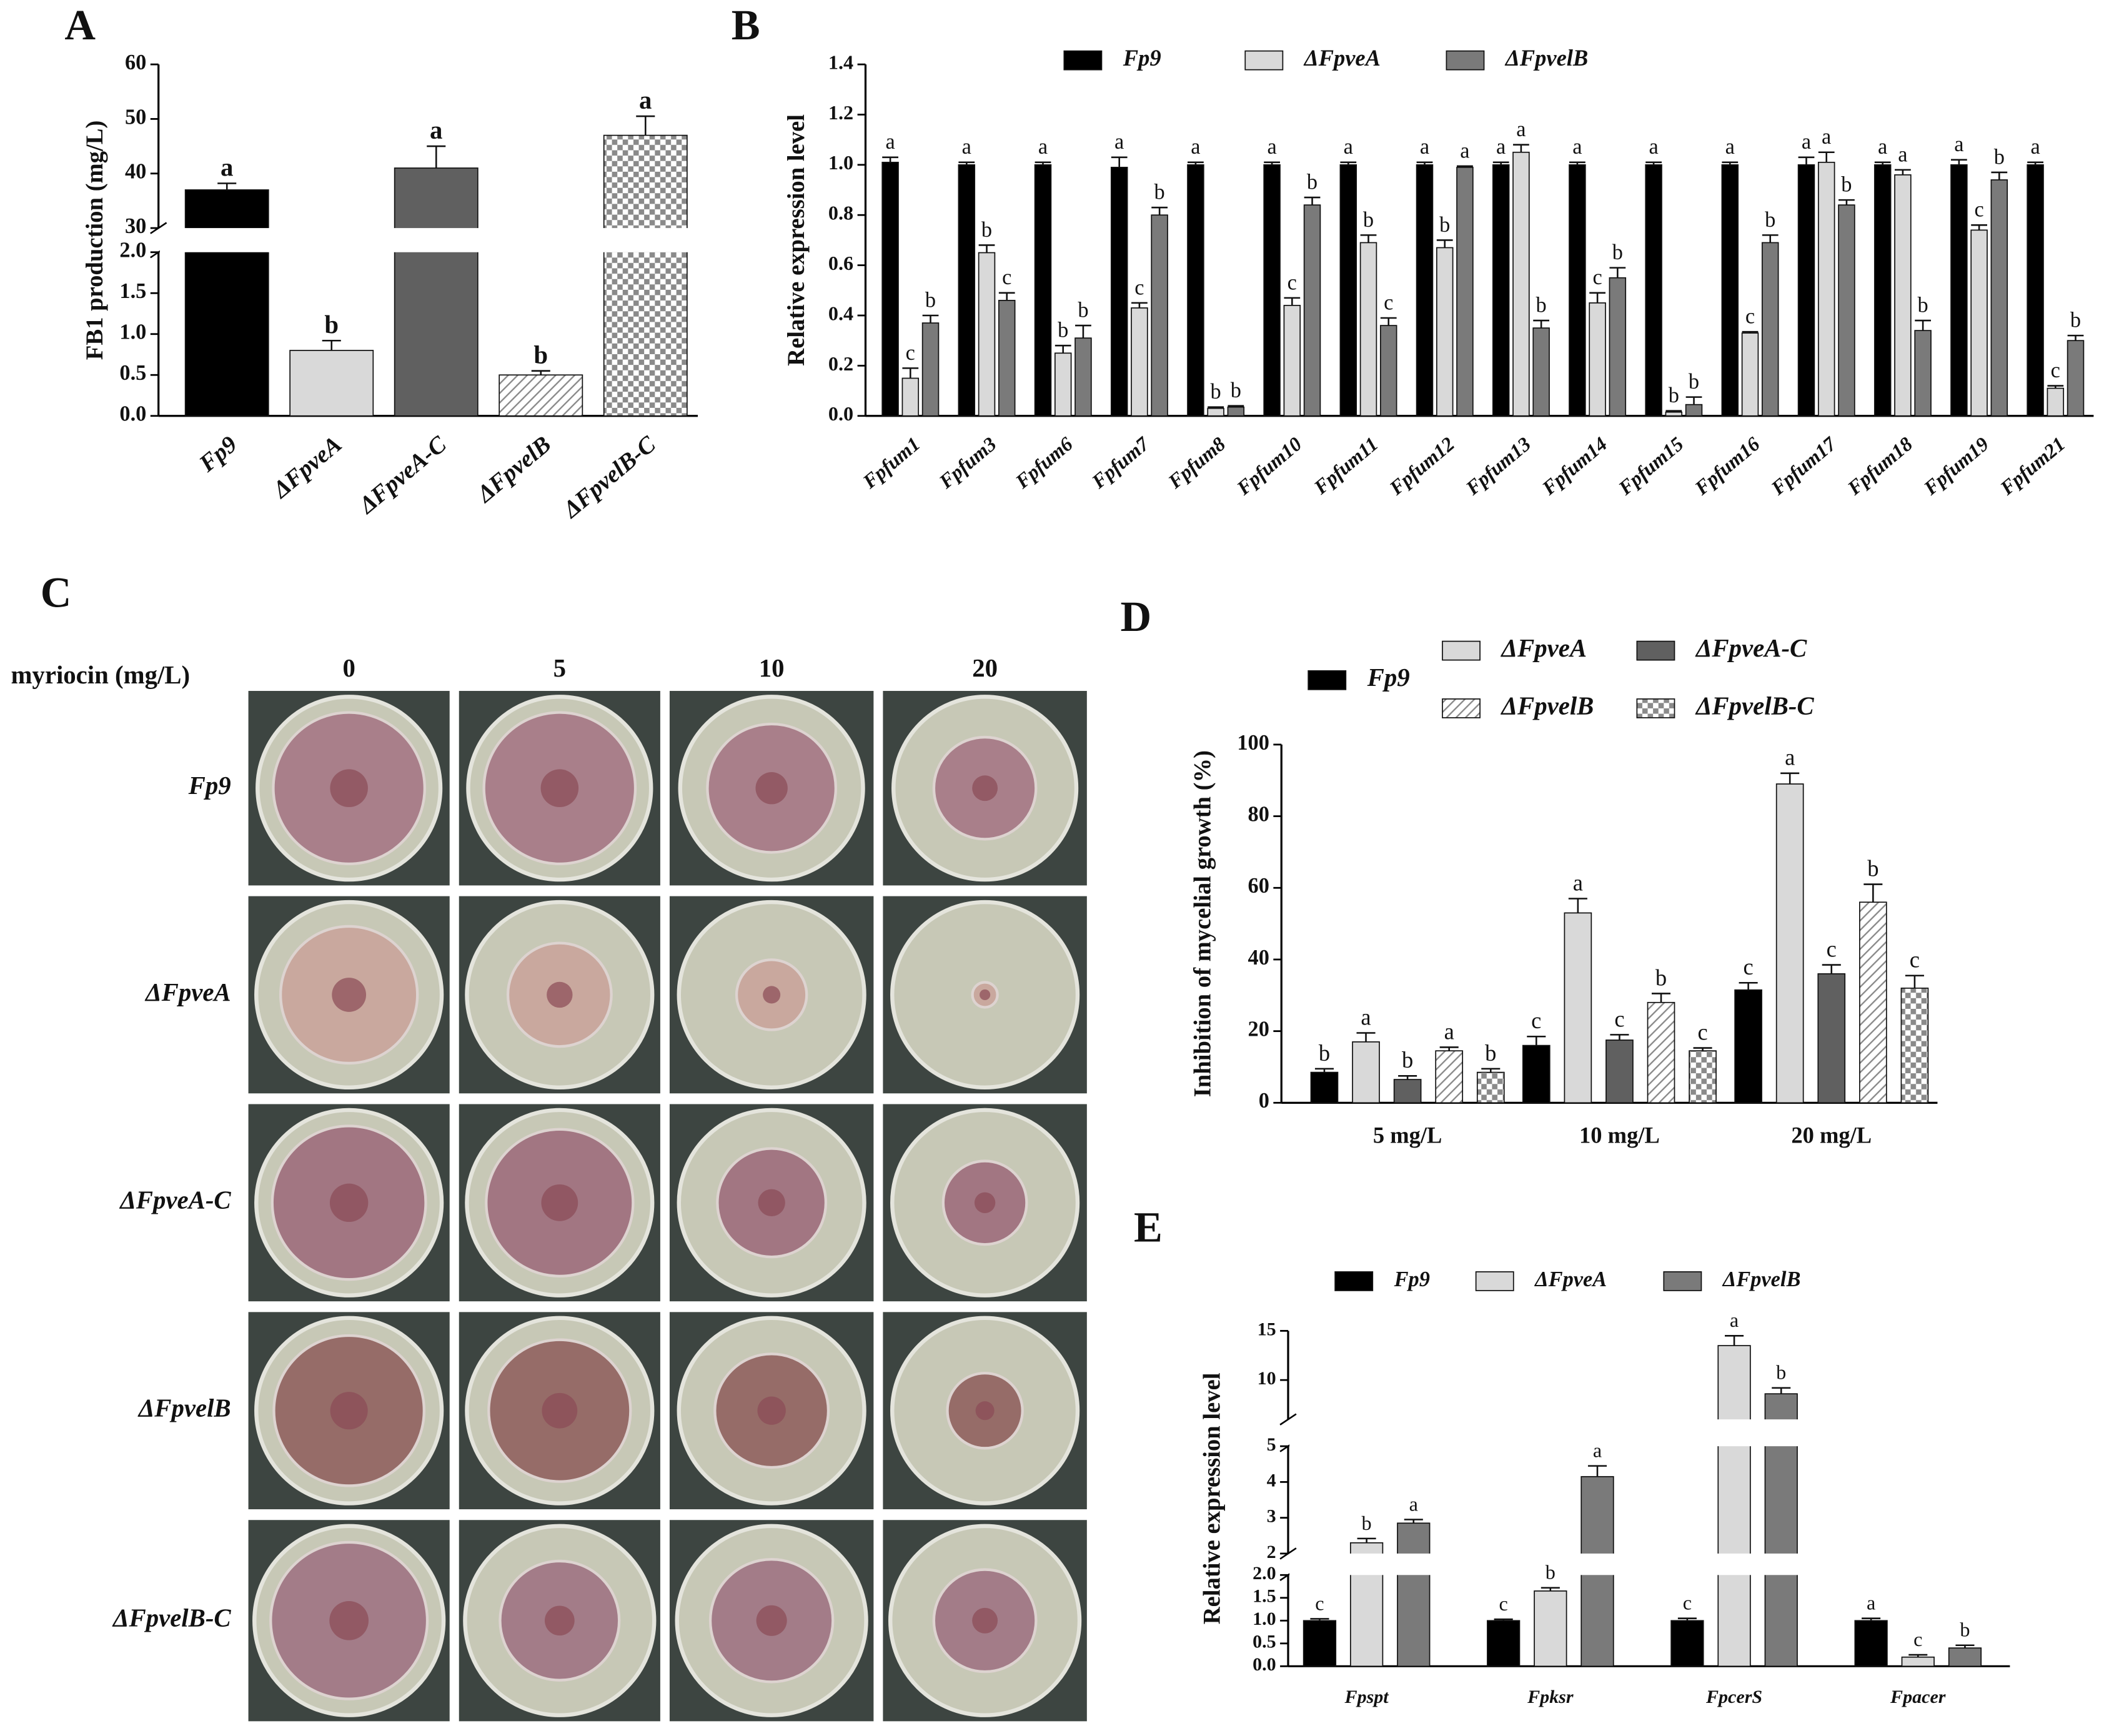 This screenshot has width=2104, height=1736. What do you see at coordinates (132, 414) in the screenshot?
I see `y-tick-label: 0.0` at bounding box center [132, 414].